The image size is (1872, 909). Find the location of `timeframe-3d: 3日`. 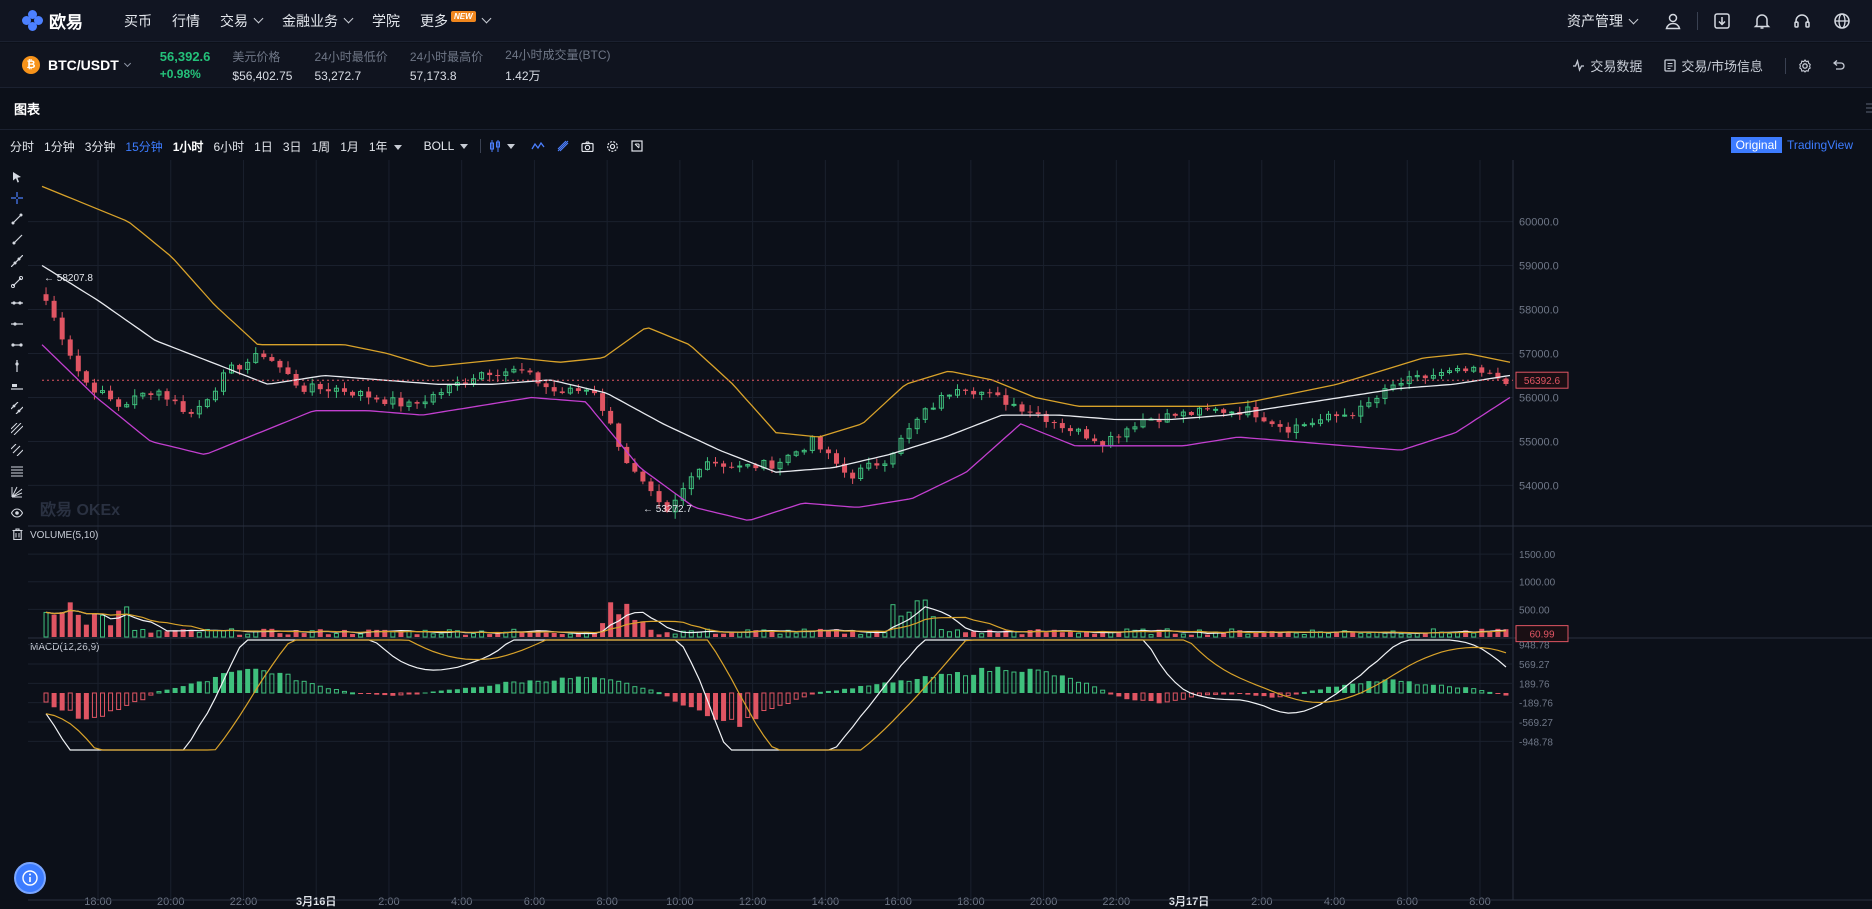

timeframe-3d: 3日 is located at coordinates (292, 146).